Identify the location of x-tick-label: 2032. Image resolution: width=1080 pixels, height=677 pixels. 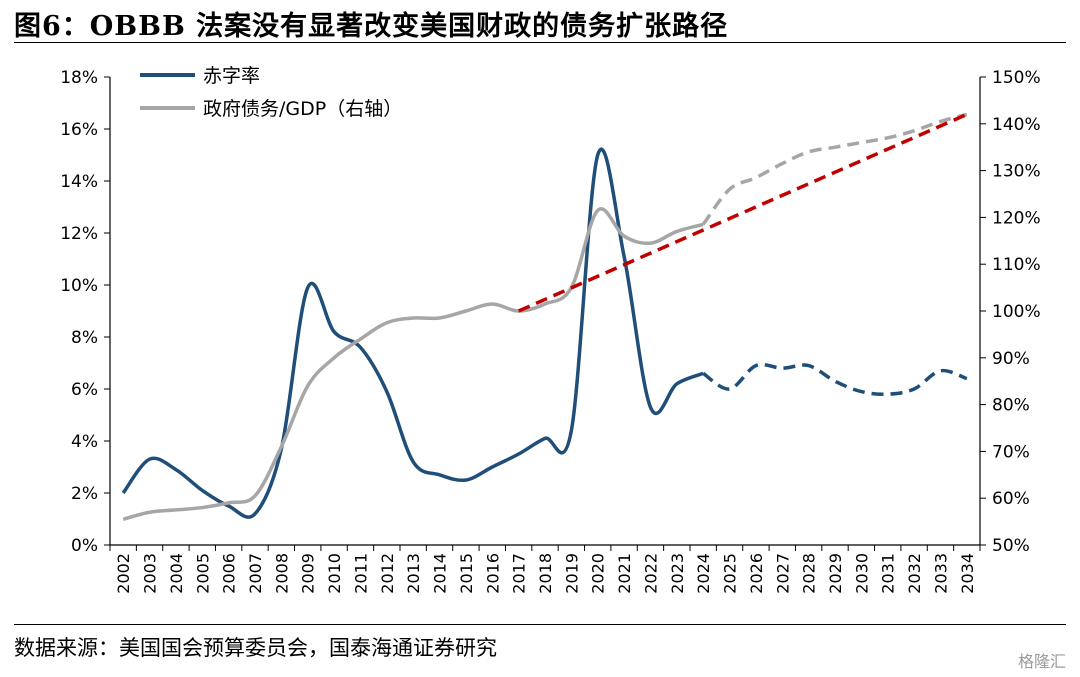
(914, 573).